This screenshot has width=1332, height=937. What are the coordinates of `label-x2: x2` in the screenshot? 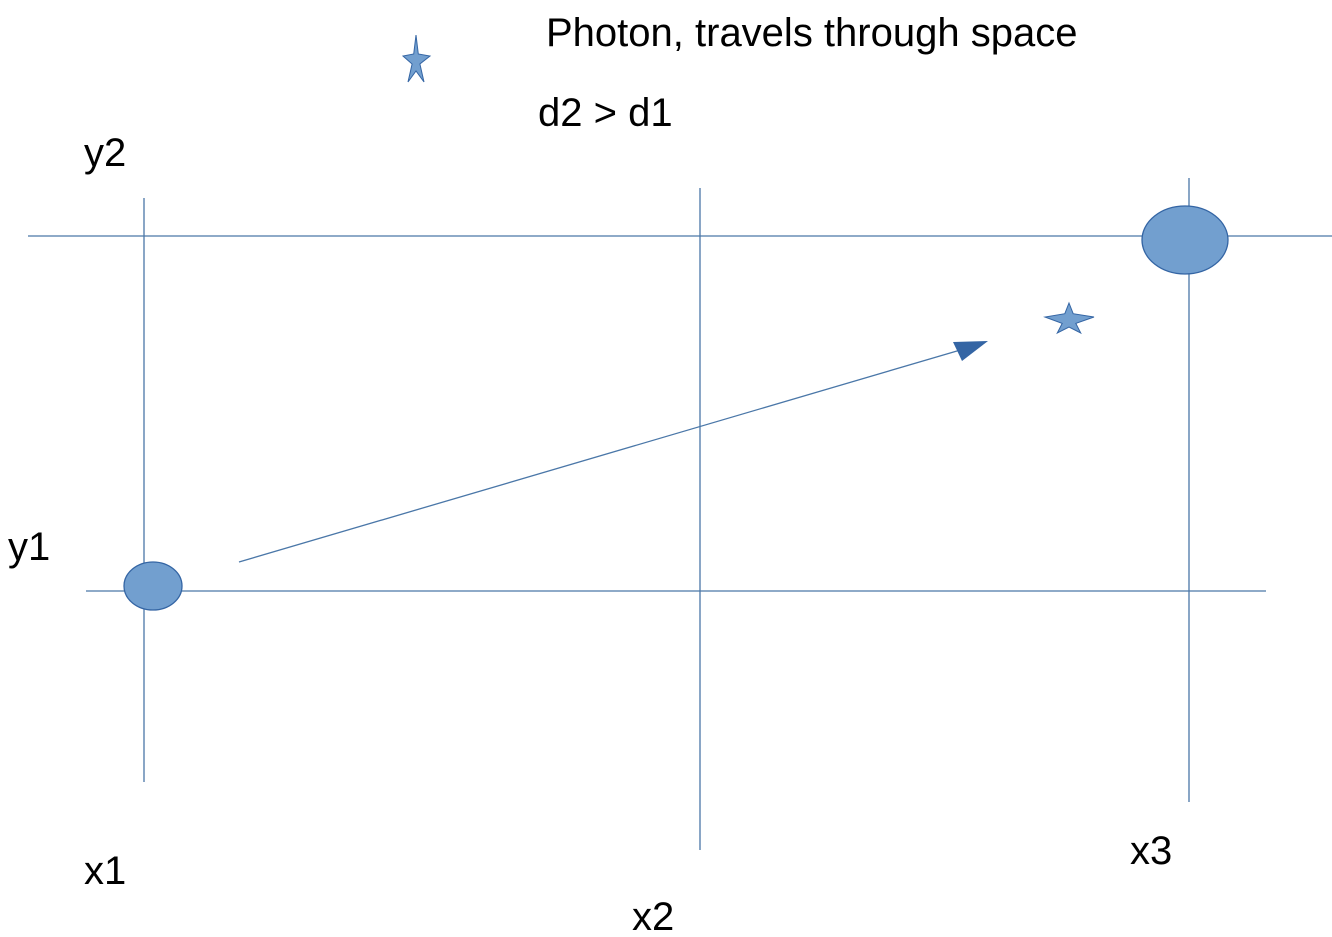 It's located at (653, 916).